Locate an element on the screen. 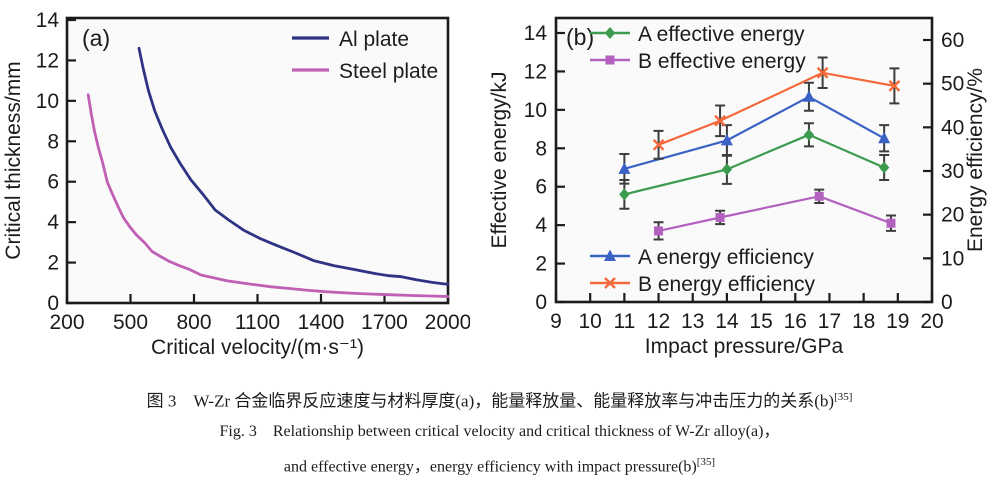  x-tick-label: 17 is located at coordinates (829, 321).